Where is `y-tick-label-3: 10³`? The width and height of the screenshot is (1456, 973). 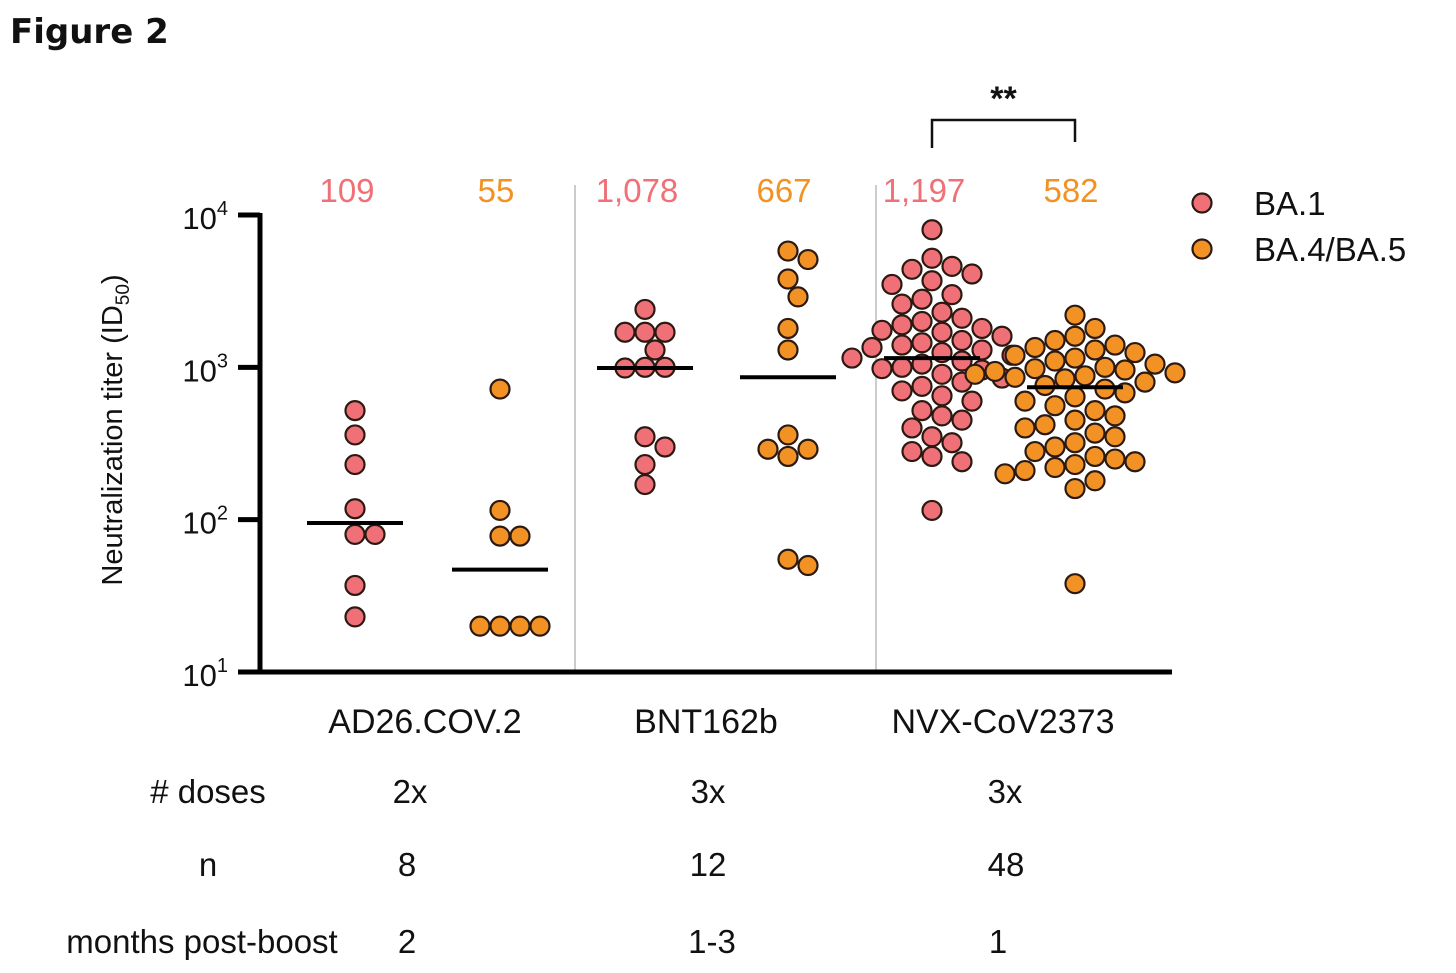
y-tick-label-3: 10³ is located at coordinates (205, 369).